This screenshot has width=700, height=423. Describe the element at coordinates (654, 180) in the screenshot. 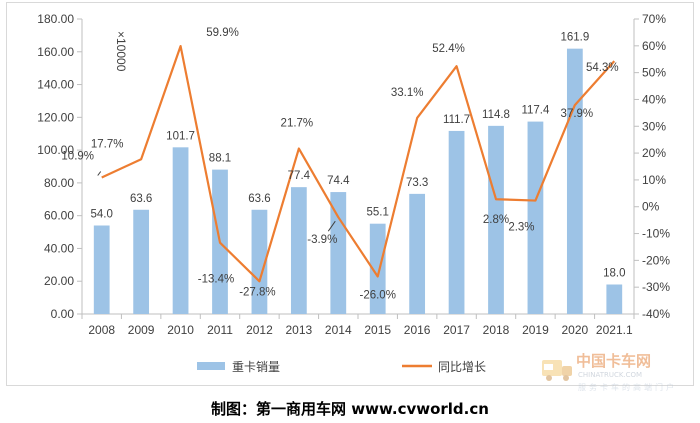

I see `right-tick-label: 10%` at that location.